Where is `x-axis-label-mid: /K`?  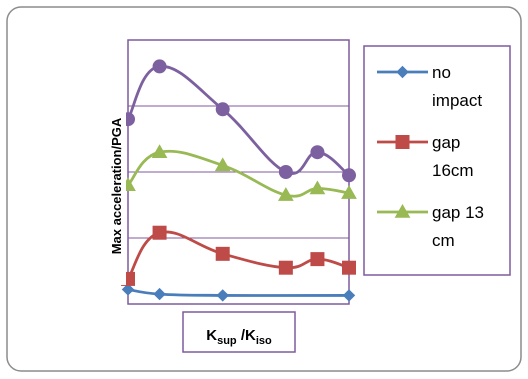
x-axis-label-mid: /K is located at coordinates (246, 335).